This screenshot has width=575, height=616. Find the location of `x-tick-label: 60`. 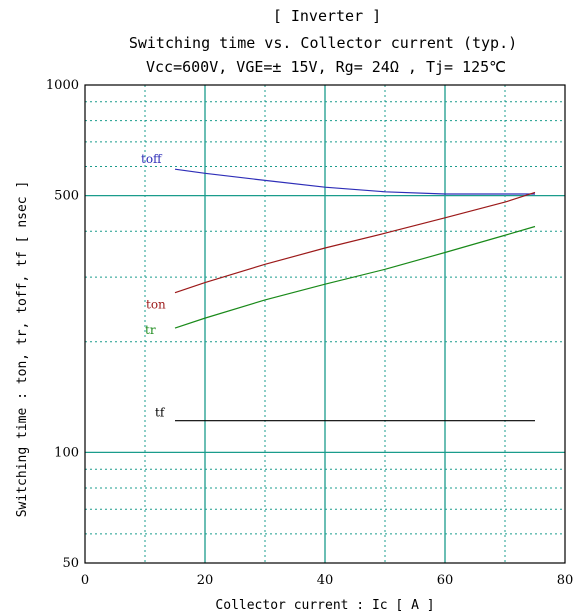

x-tick-label: 60 is located at coordinates (445, 580).